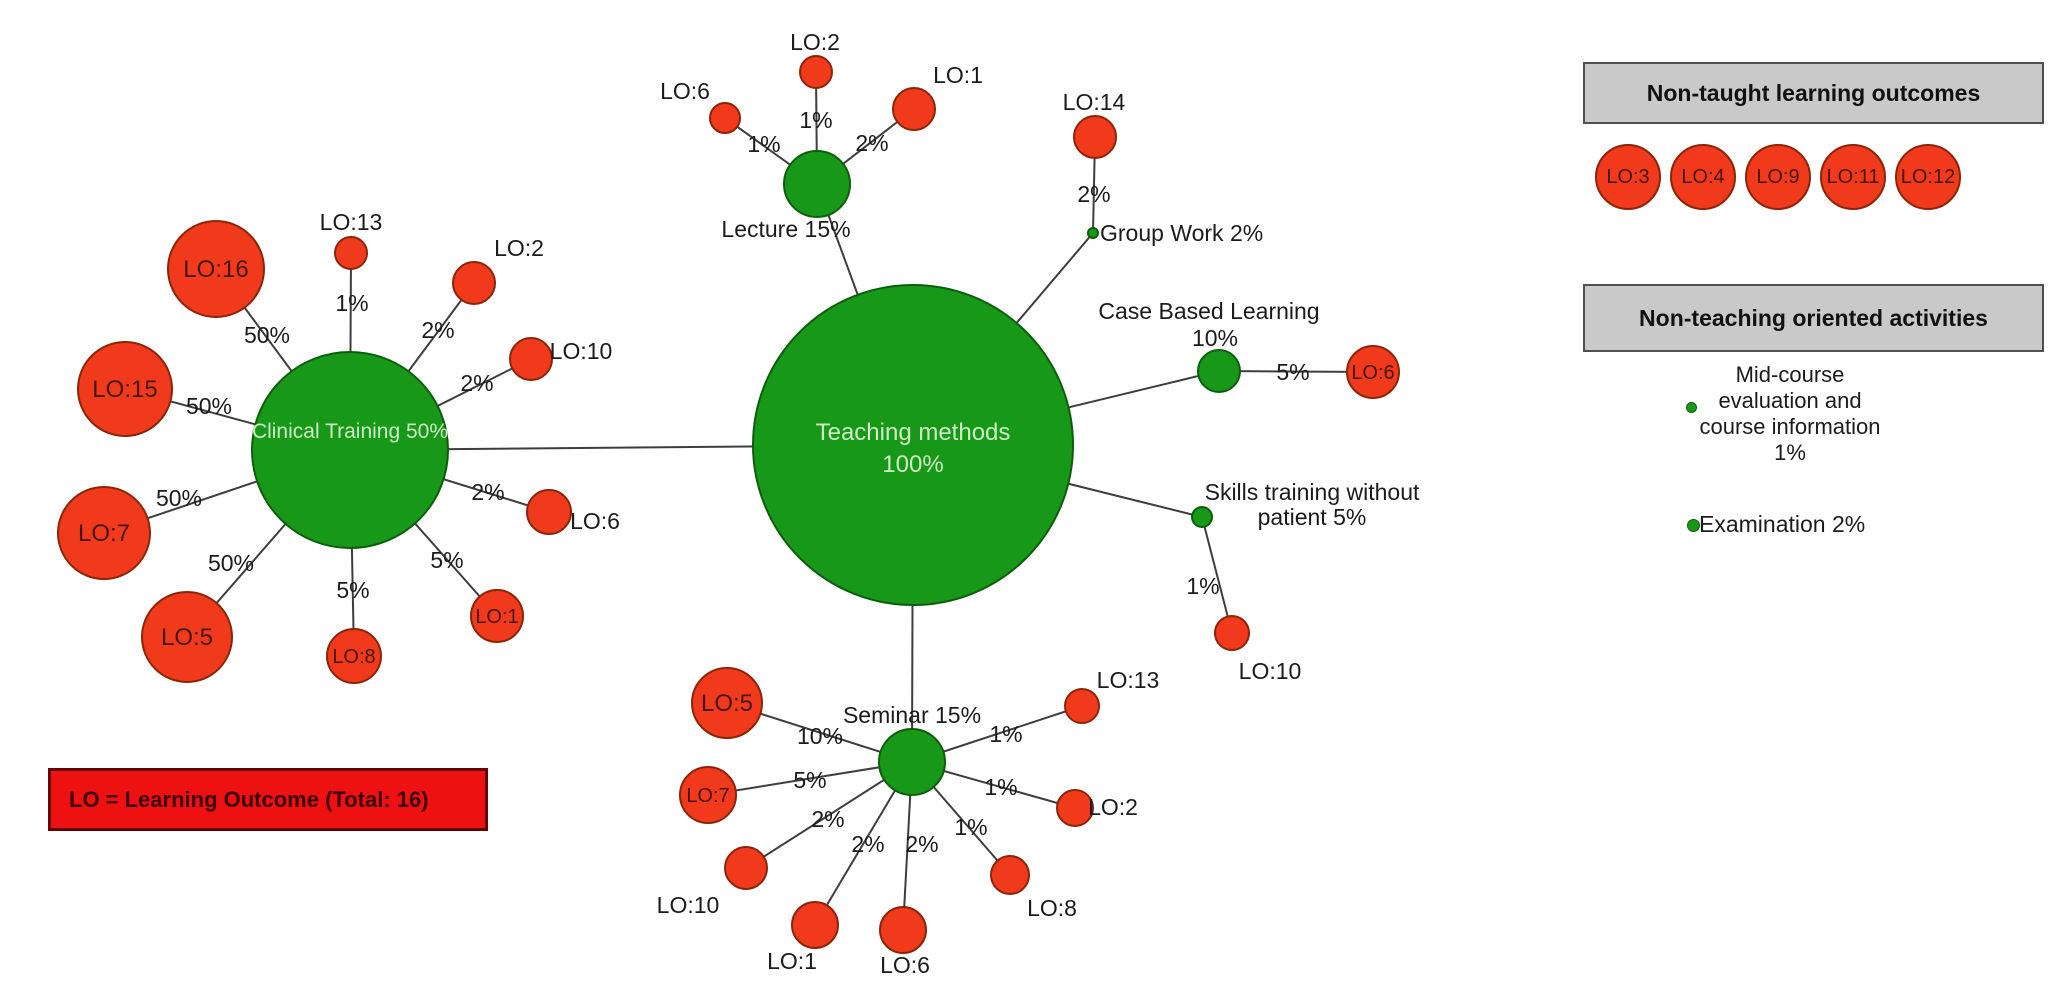  Describe the element at coordinates (1790, 374) in the screenshot. I see `mid-course-line-1: Mid-course` at that location.